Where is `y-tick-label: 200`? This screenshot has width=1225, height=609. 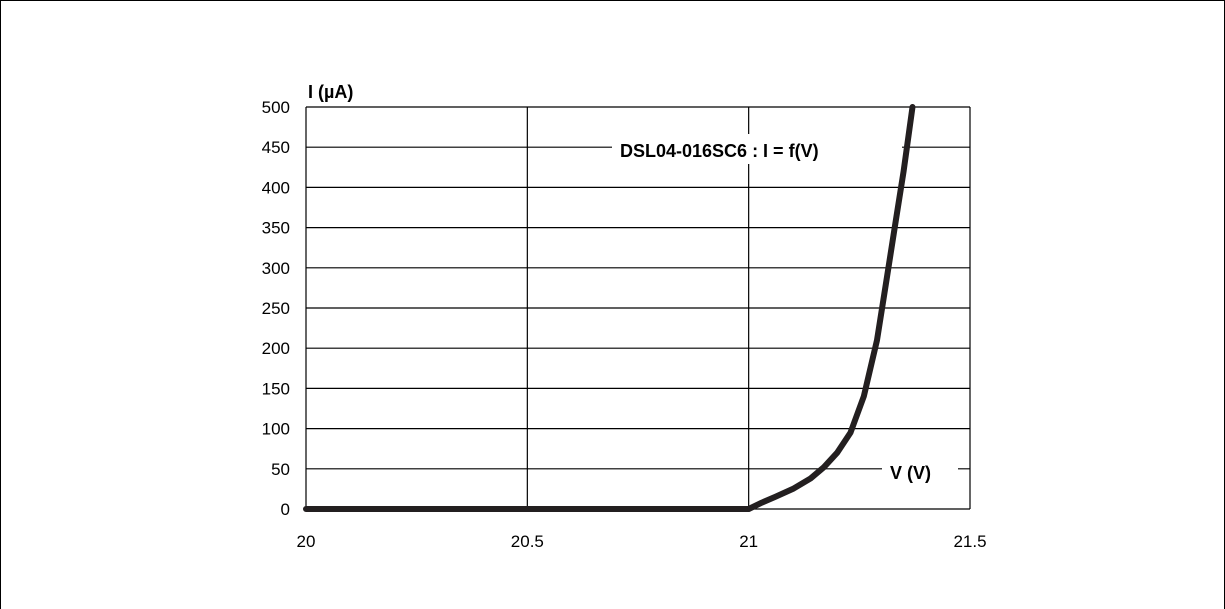
y-tick-label: 200 is located at coordinates (276, 348).